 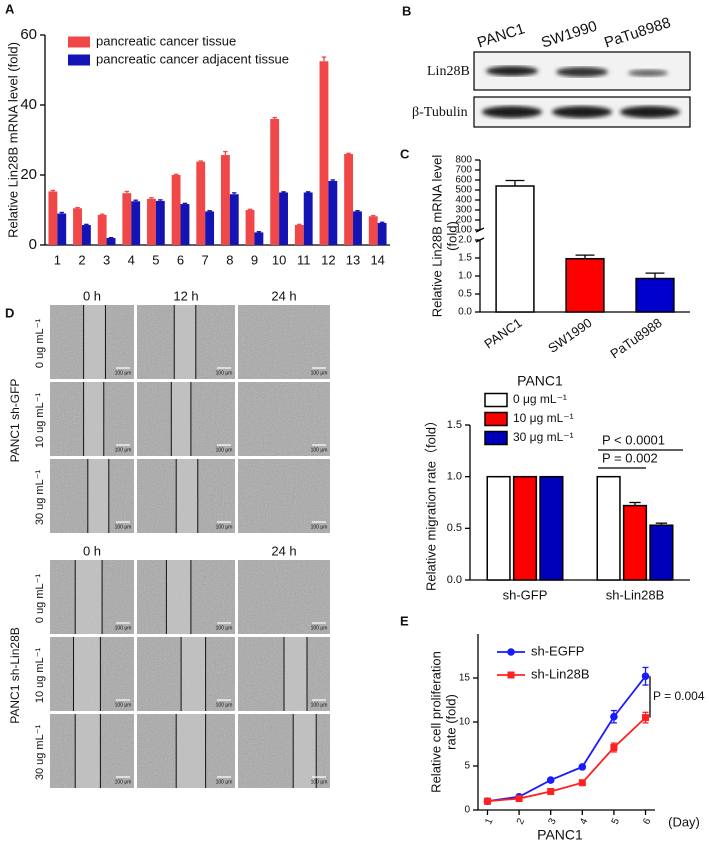 What do you see at coordinates (40, 498) in the screenshot?
I see `dose-label: 30 ug mL⁻¹` at bounding box center [40, 498].